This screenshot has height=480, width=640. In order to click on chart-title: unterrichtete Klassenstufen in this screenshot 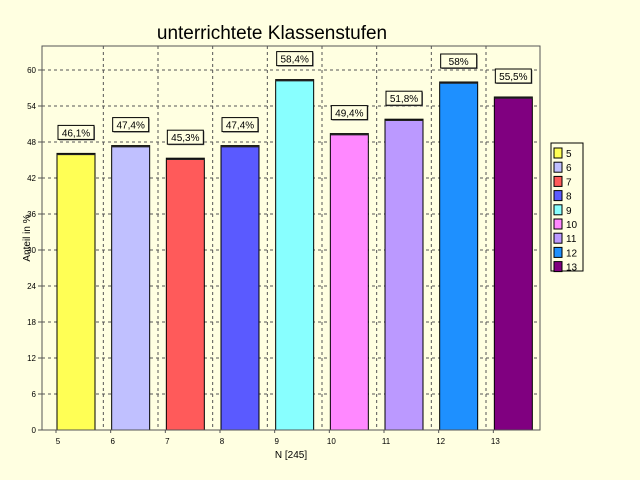, I will do `click(272, 33)`.